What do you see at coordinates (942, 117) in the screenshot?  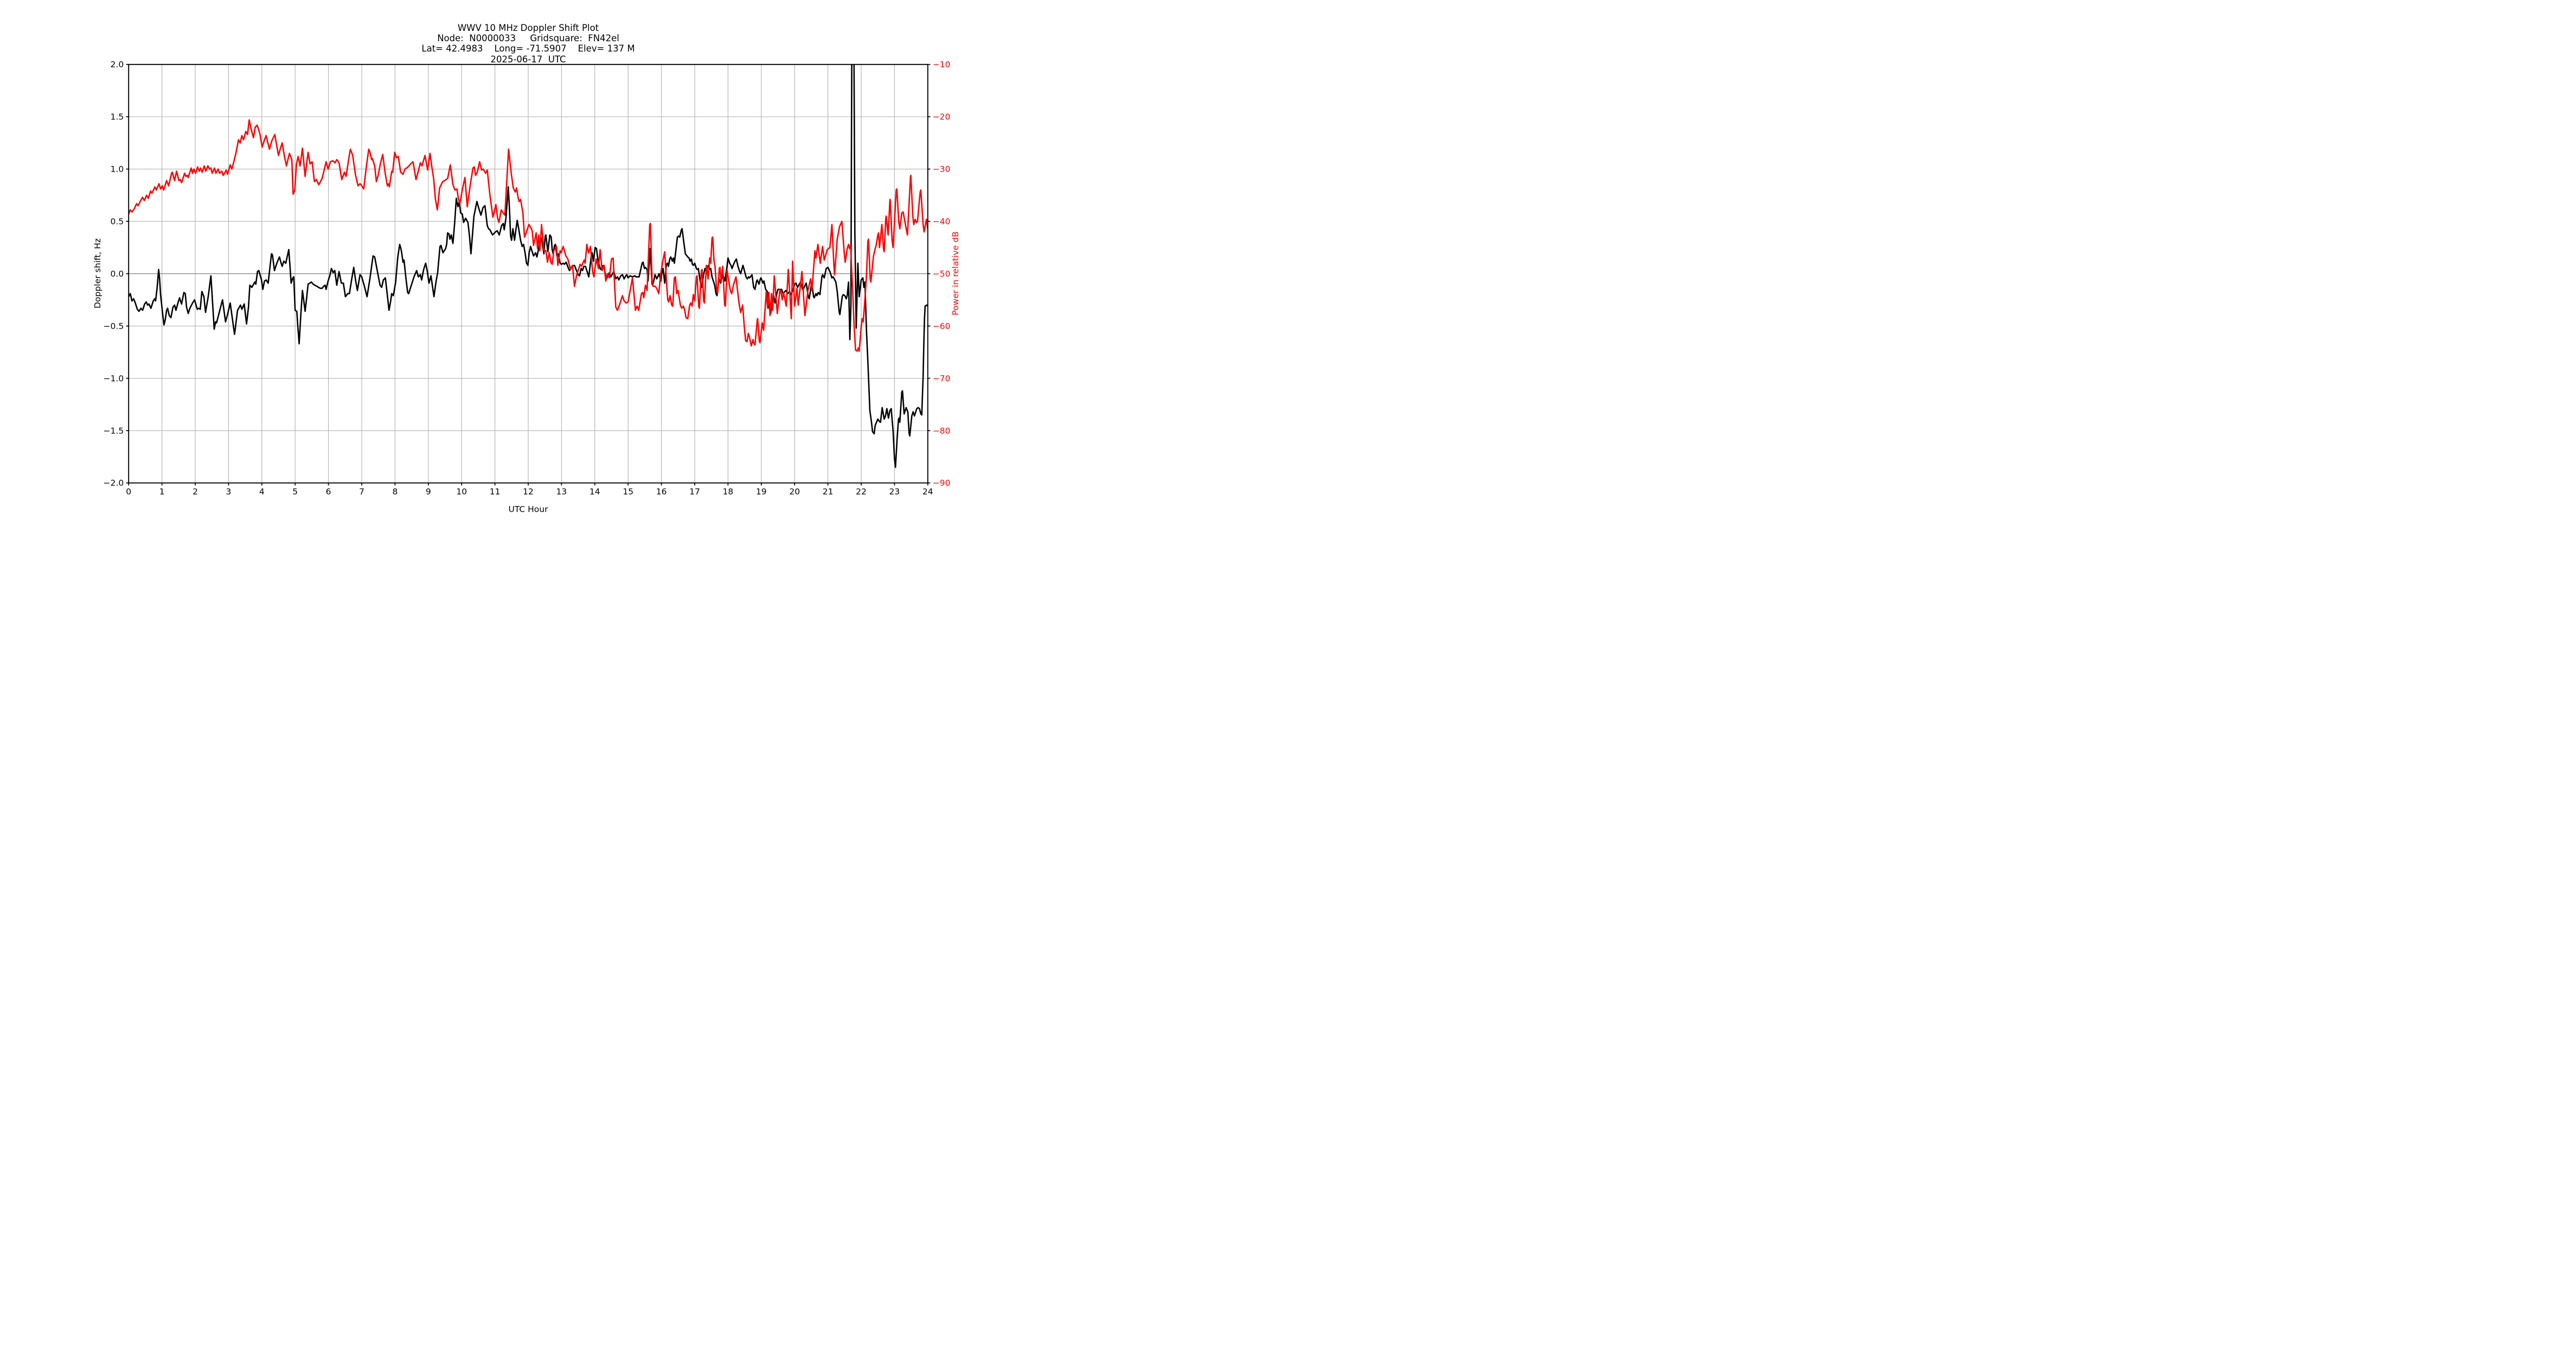 I see `y-right-tick-label: −20` at bounding box center [942, 117].